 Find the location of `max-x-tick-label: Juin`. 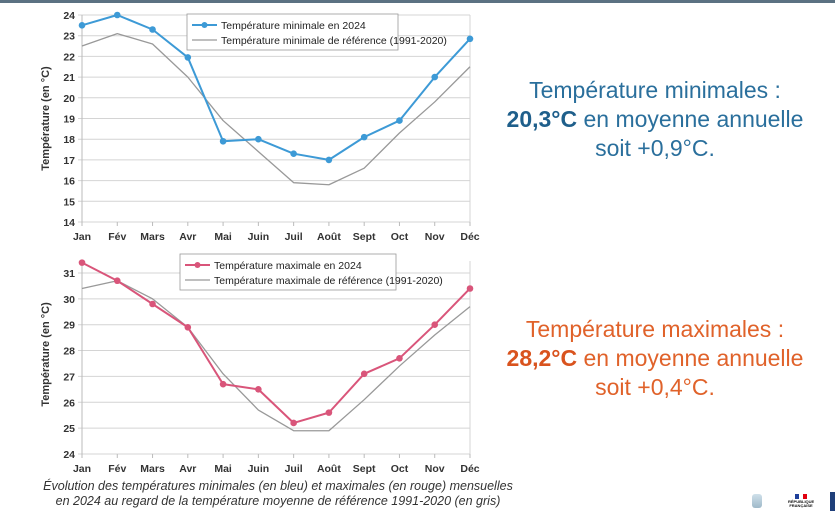

max-x-tick-label: Juin is located at coordinates (259, 469).